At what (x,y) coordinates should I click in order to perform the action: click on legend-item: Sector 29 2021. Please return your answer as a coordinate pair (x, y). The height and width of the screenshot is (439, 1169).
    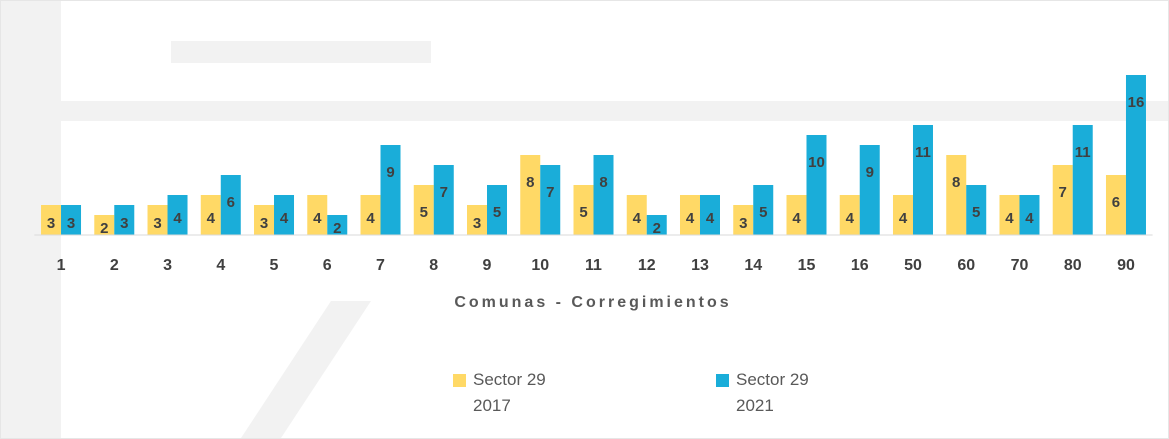
    Looking at the image, I should click on (781, 393).